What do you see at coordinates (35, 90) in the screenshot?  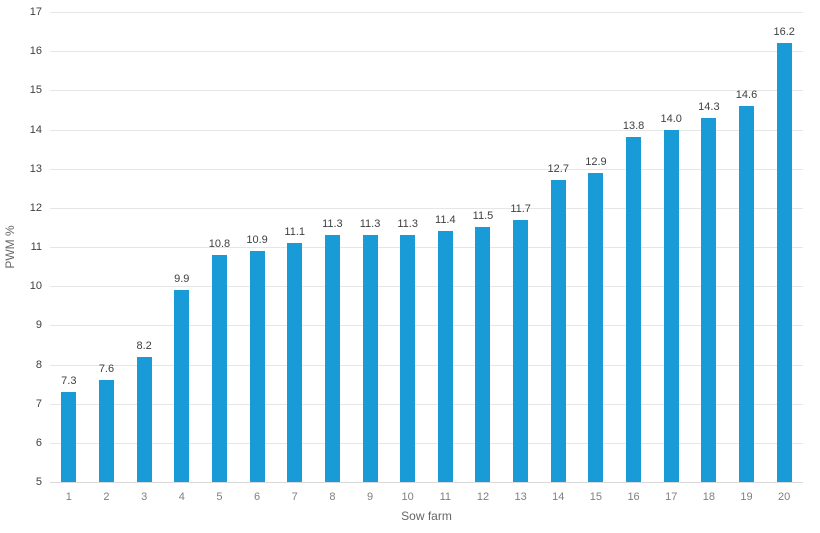 I see `y-axis-tick-label: 15` at bounding box center [35, 90].